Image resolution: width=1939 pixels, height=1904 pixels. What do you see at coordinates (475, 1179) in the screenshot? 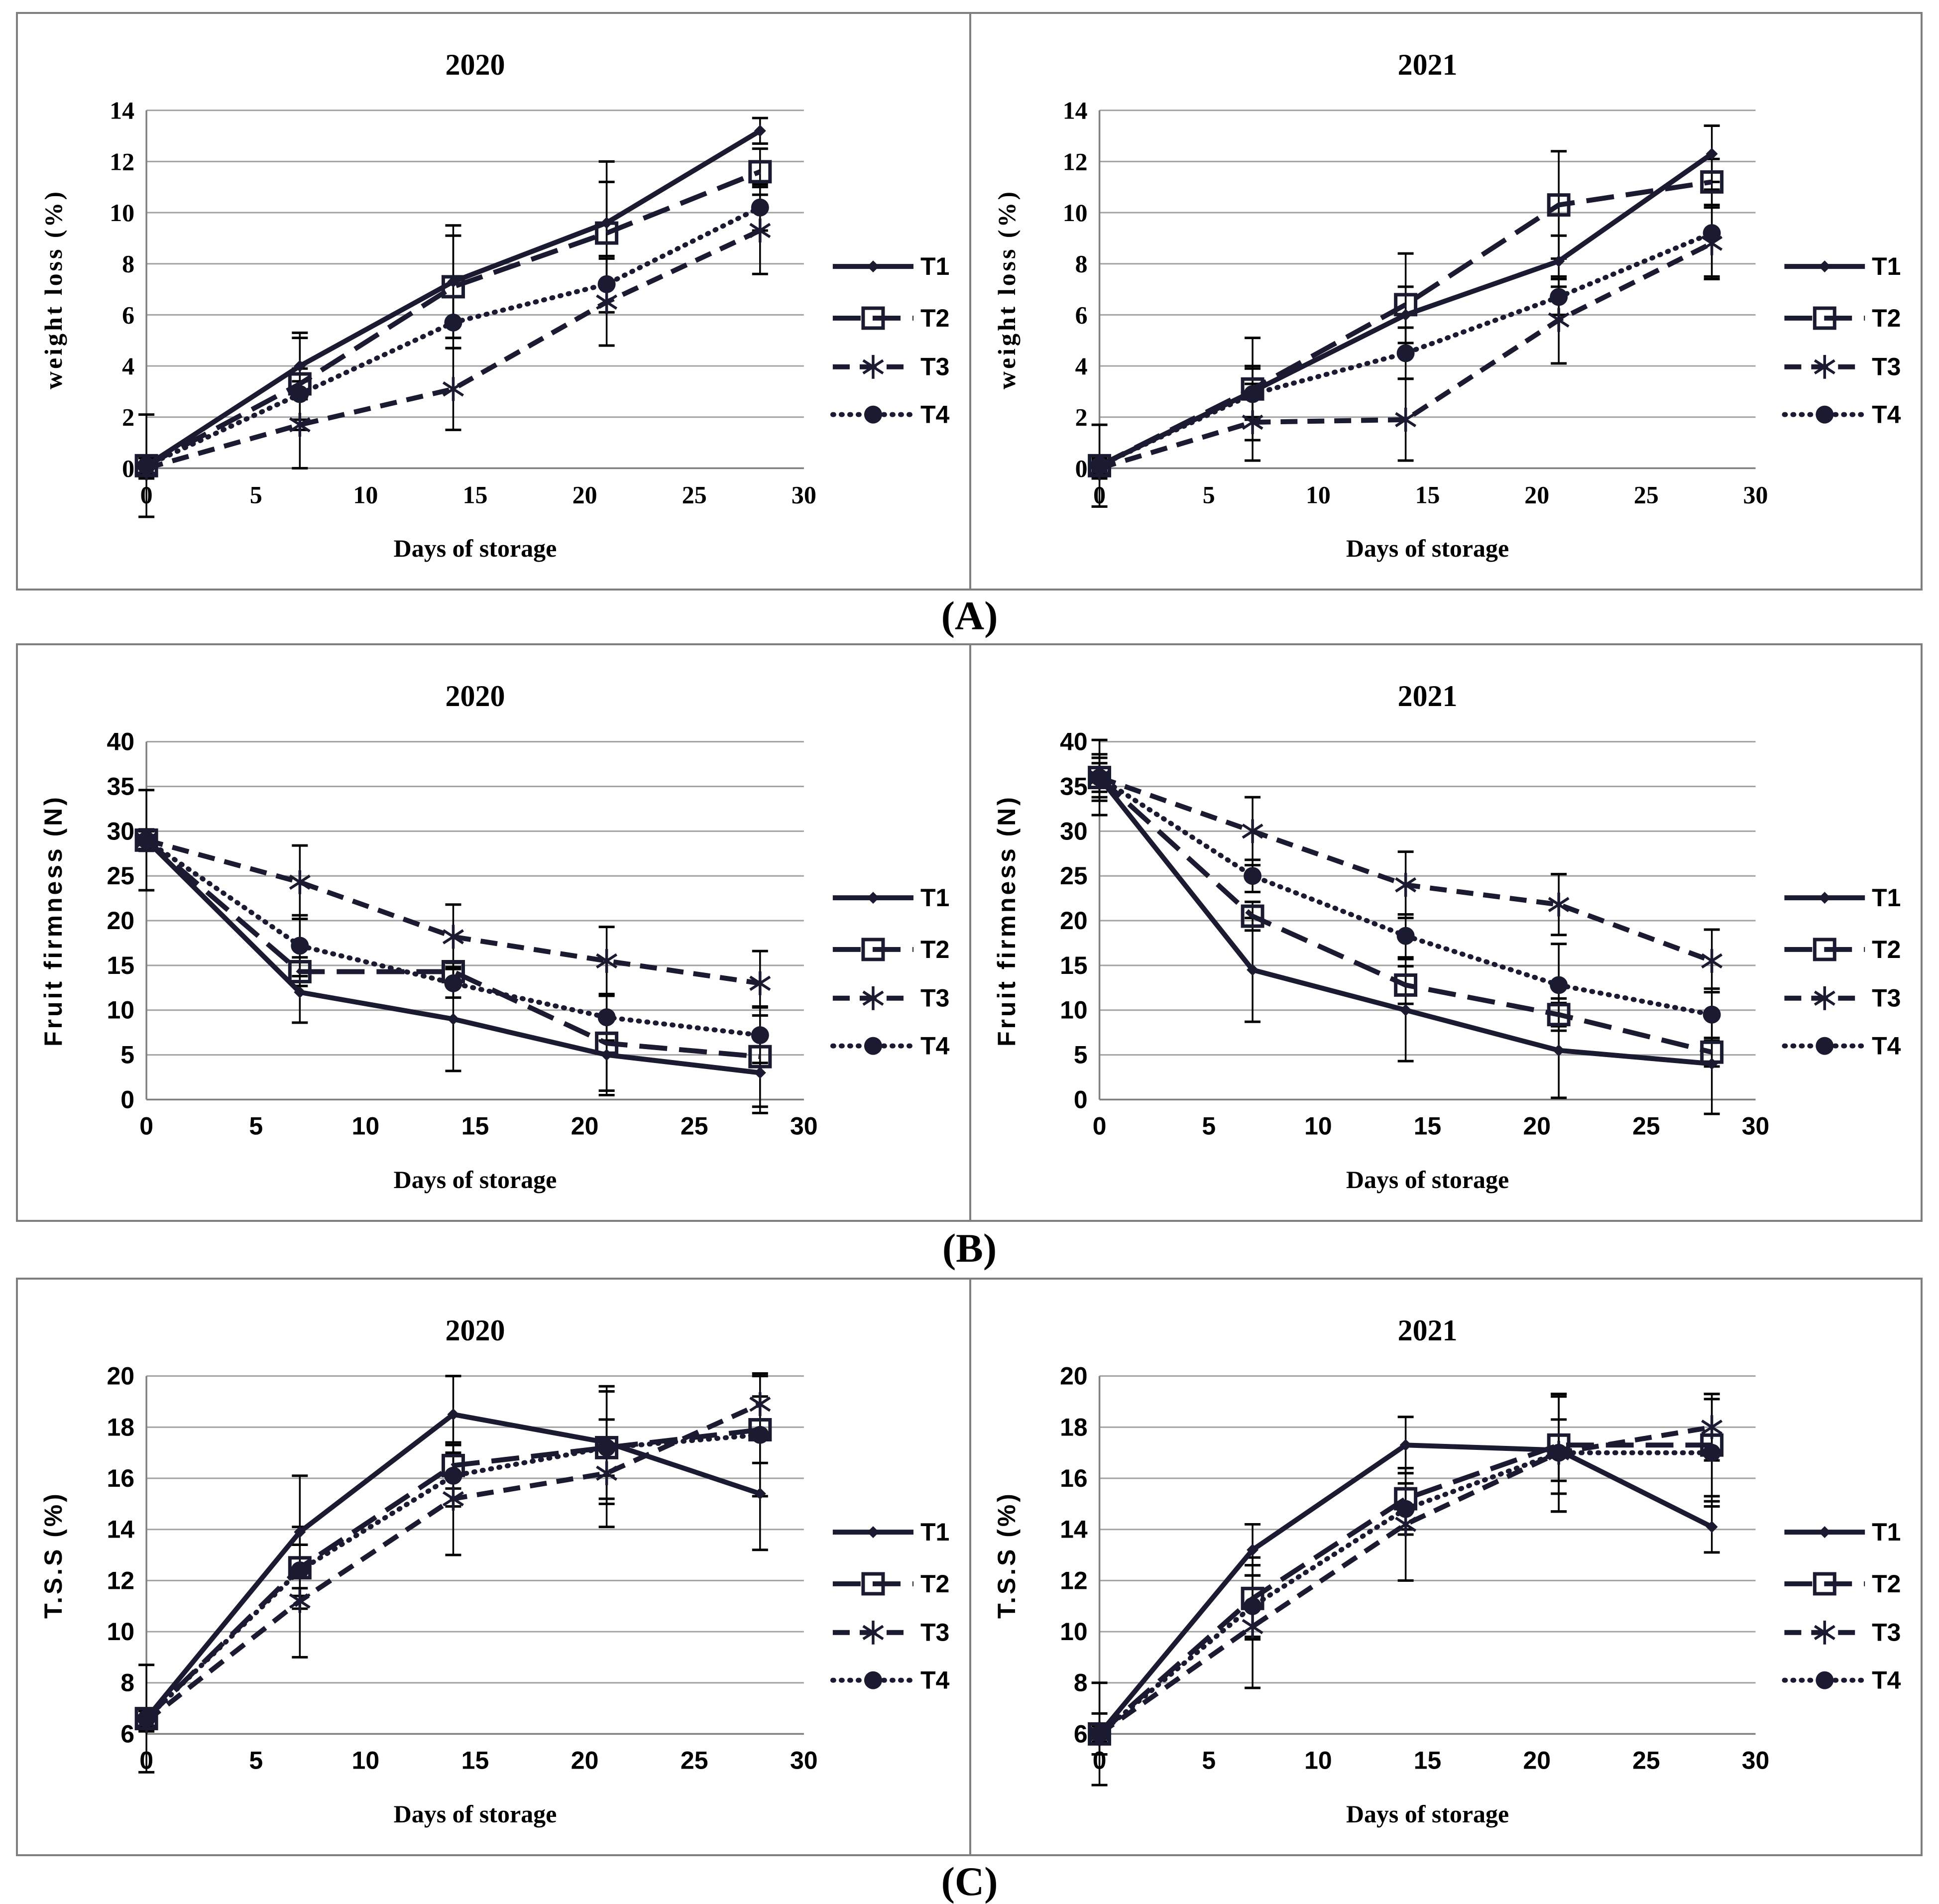
I see `x-axis-label: Days of storage` at bounding box center [475, 1179].